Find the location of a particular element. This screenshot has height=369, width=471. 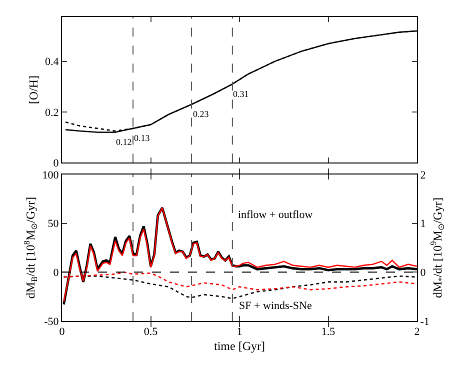

y-tick-label: -50 is located at coordinates (52, 322).